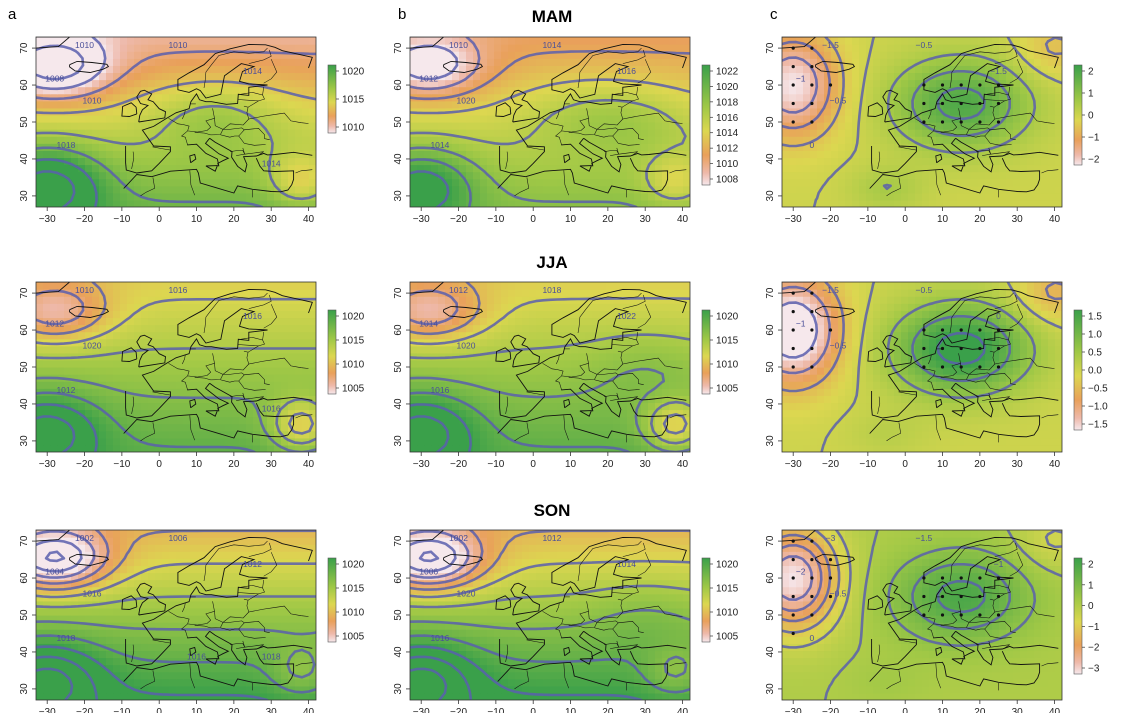 This screenshot has width=1132, height=713. I want to click on season-title-mam: MAM, so click(552, 16).